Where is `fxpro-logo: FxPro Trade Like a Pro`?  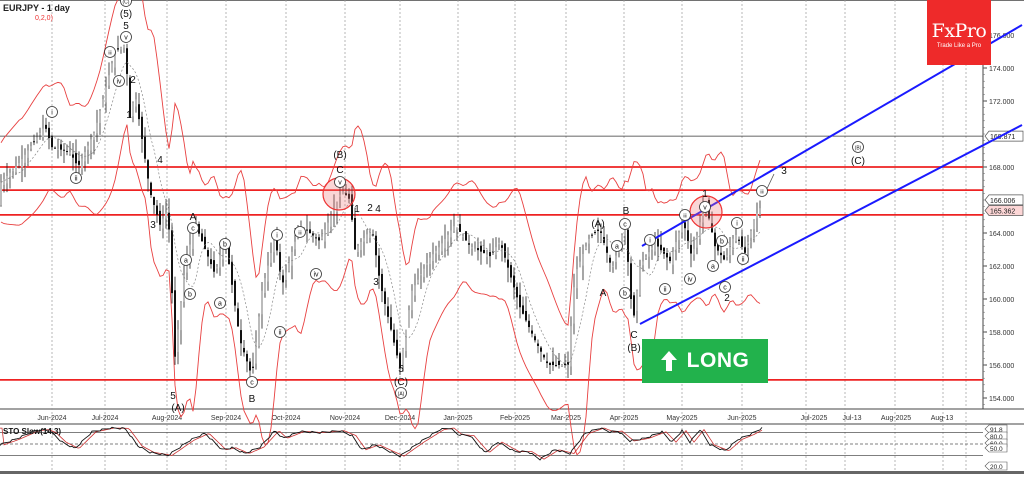
fxpro-logo: FxPro Trade Like a Pro is located at coordinates (959, 32).